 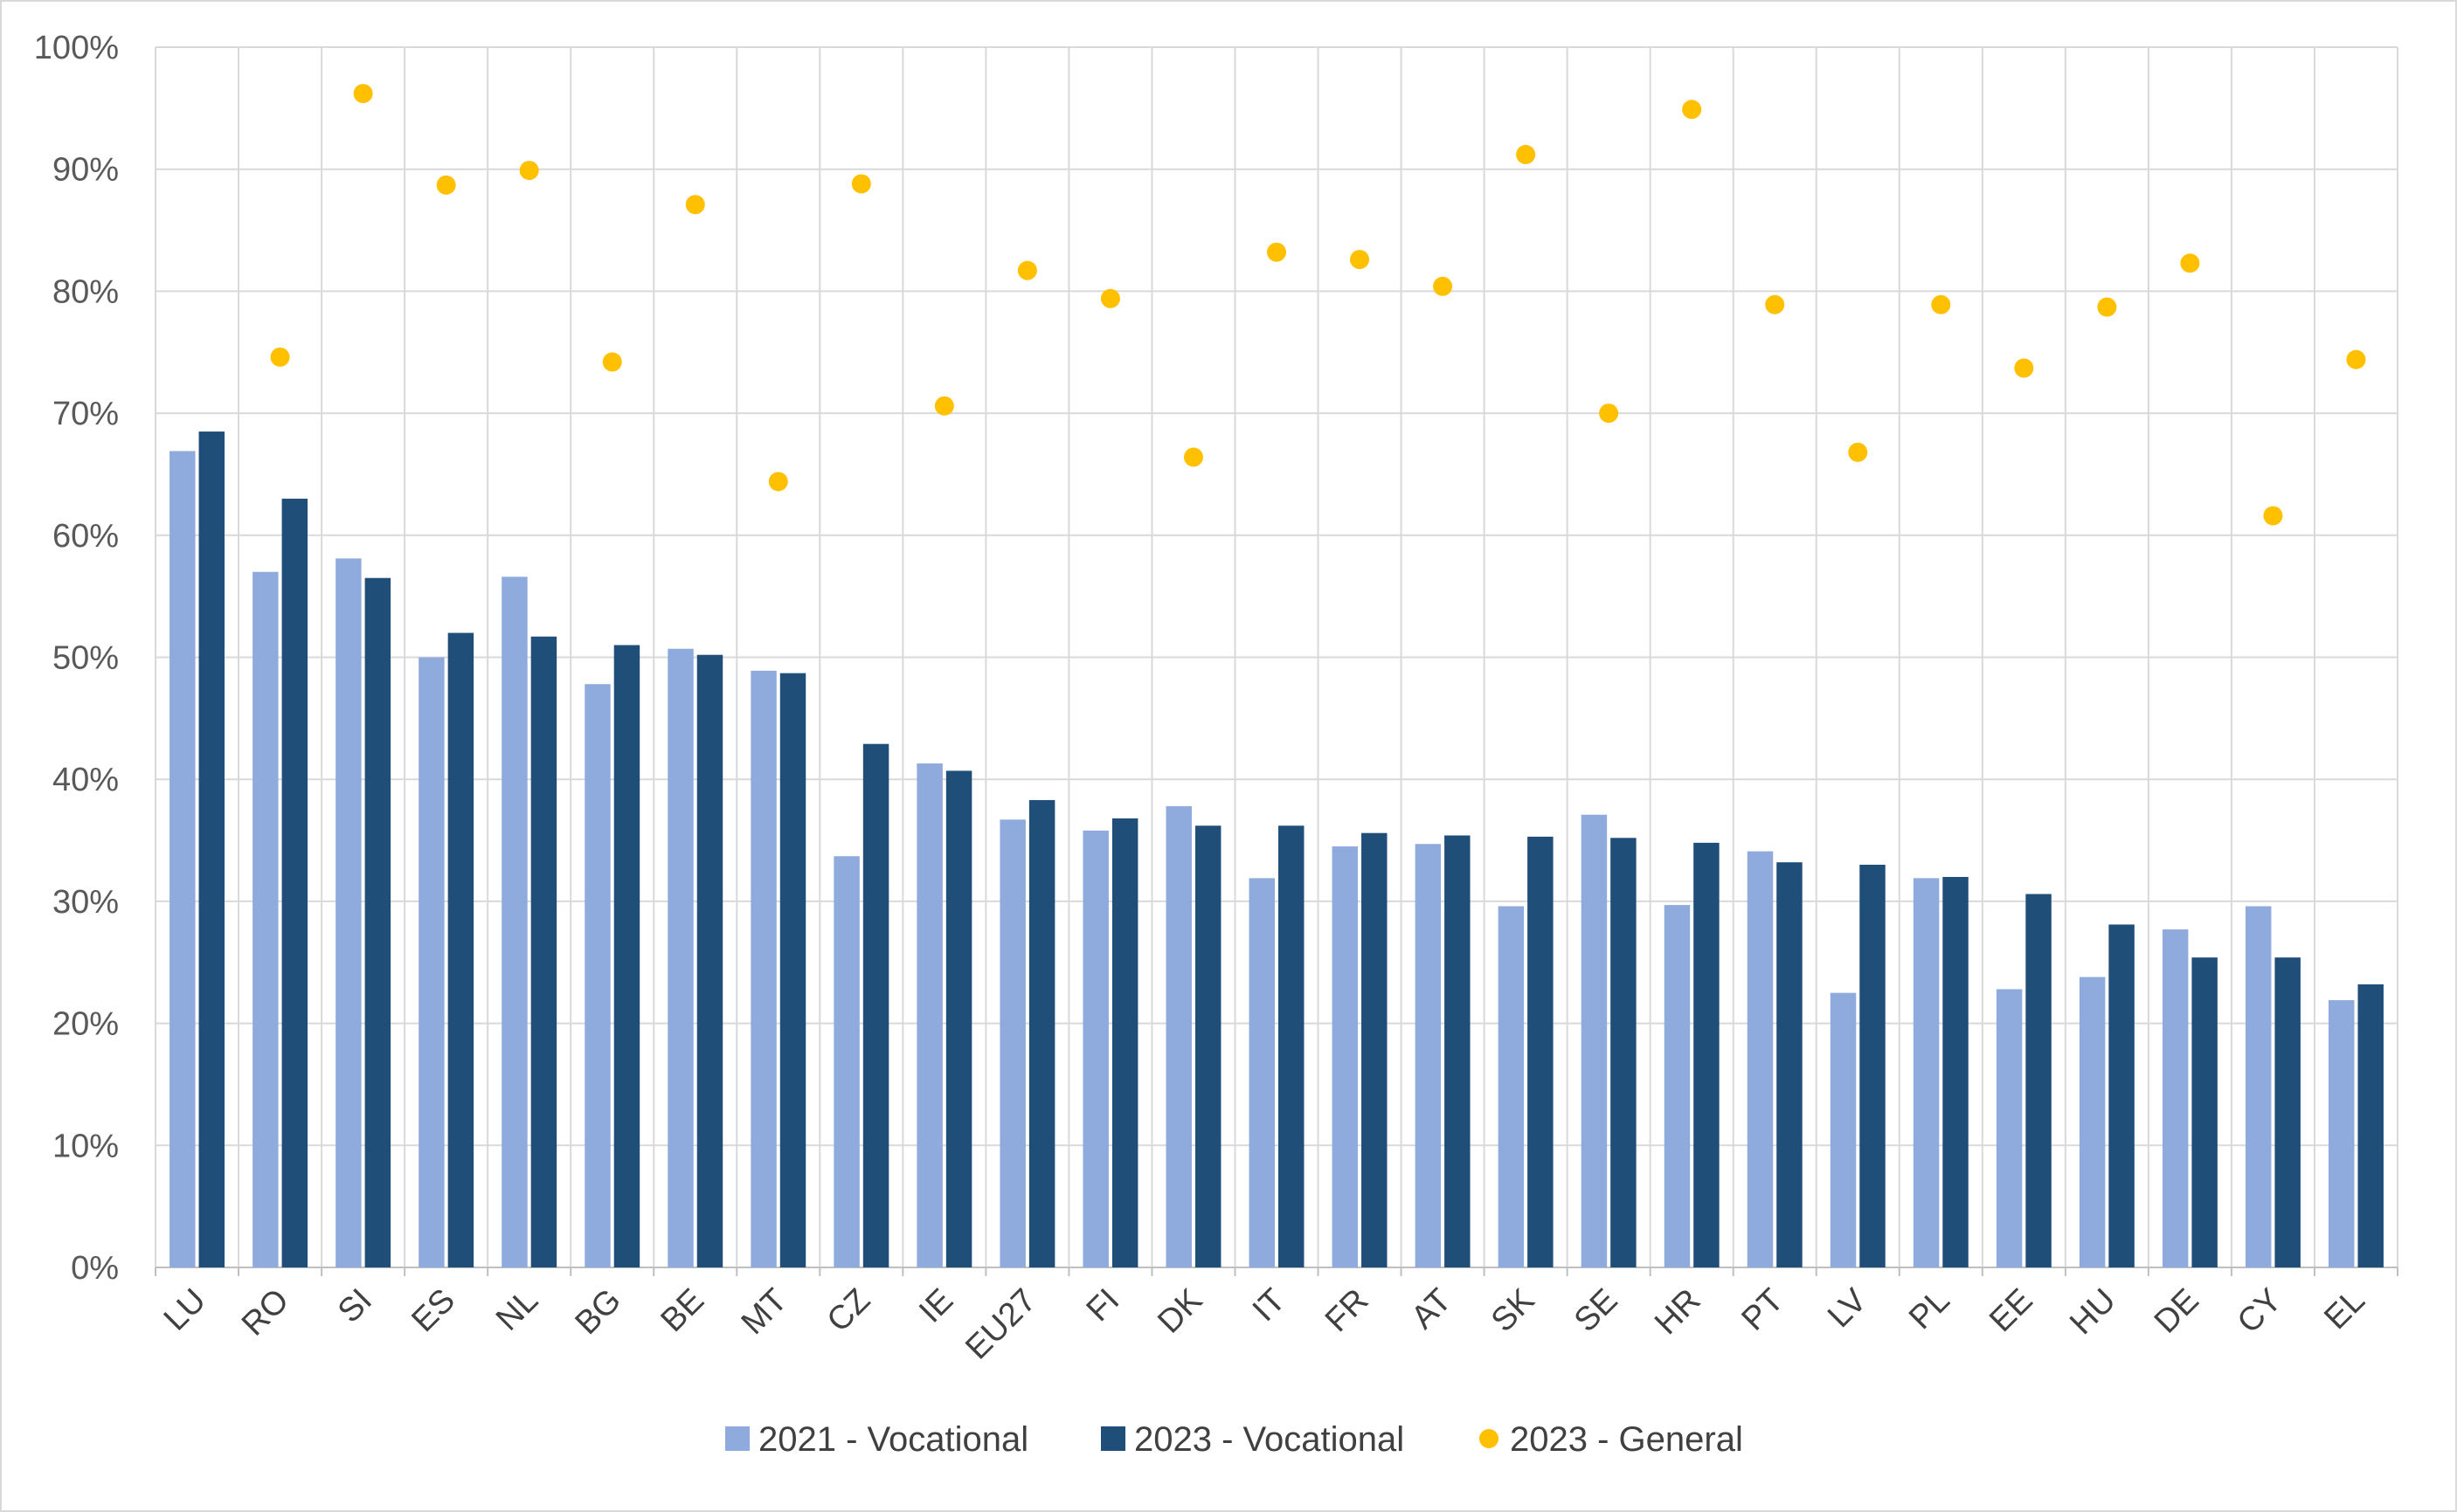 I want to click on dot-general-PT, so click(x=1775, y=304).